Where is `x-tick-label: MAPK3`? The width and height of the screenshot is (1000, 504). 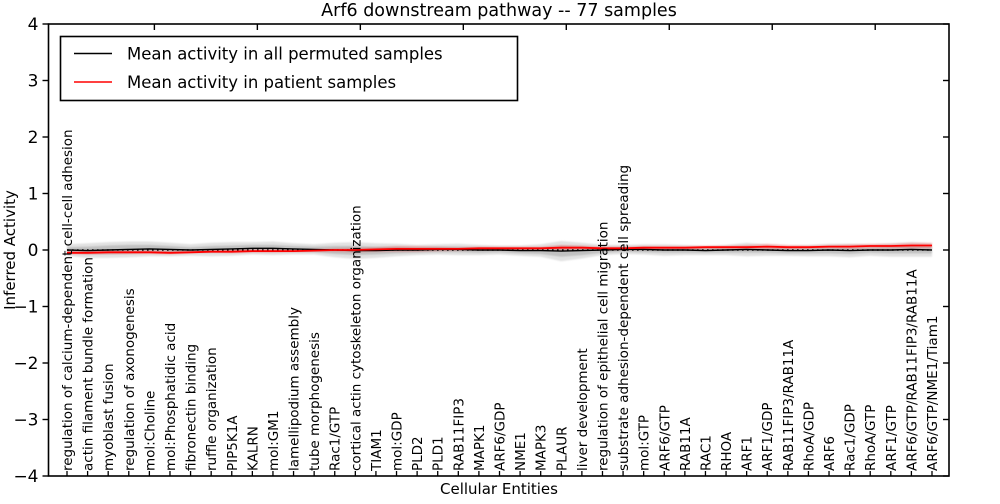
x-tick-label: MAPK3 is located at coordinates (542, 448).